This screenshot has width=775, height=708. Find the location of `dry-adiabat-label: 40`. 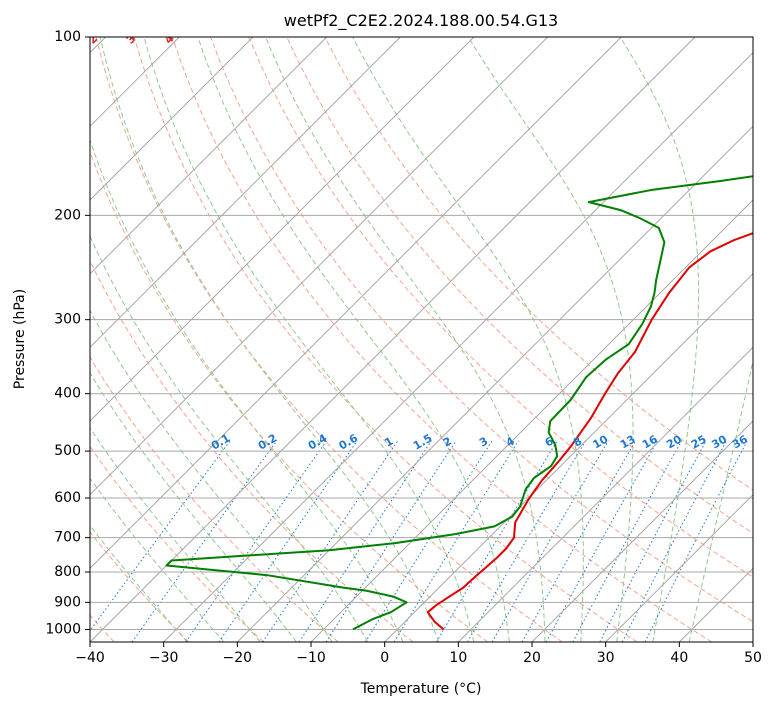

dry-adiabat-label: 40 is located at coordinates (172, 36).